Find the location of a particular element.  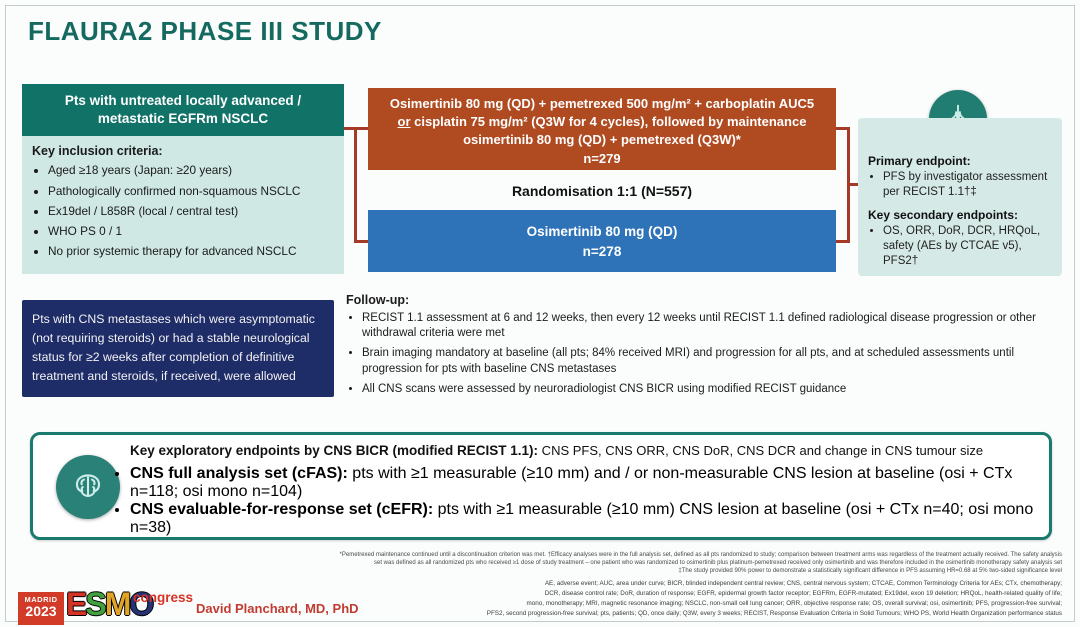

esmo-letter: S is located at coordinates (95, 604).